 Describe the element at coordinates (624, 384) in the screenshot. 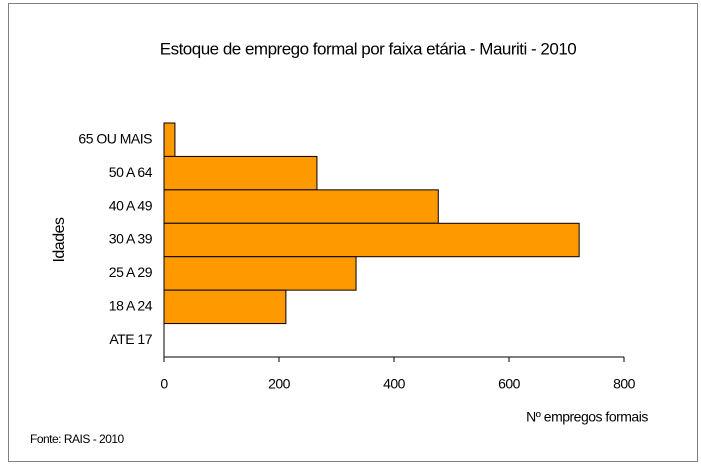

I see `x-tick-label: 800` at that location.